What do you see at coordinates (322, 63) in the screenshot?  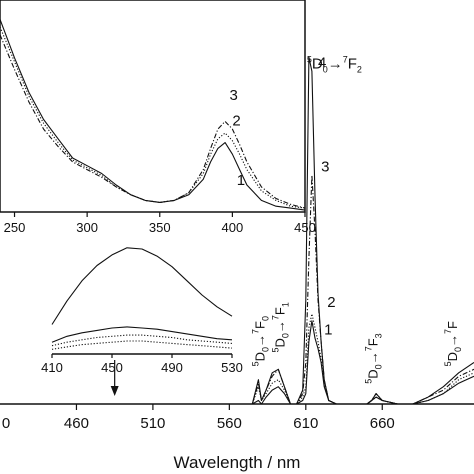 I see `main-curve-label: 4` at bounding box center [322, 63].